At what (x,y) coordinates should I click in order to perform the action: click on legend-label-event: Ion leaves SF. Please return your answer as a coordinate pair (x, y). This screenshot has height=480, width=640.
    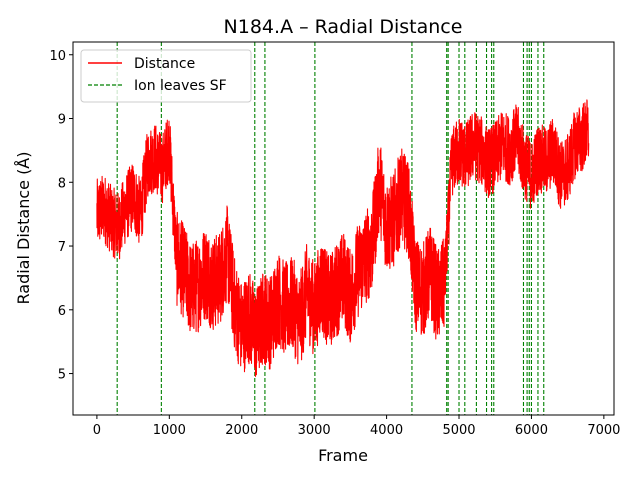
    Looking at the image, I should click on (180, 86).